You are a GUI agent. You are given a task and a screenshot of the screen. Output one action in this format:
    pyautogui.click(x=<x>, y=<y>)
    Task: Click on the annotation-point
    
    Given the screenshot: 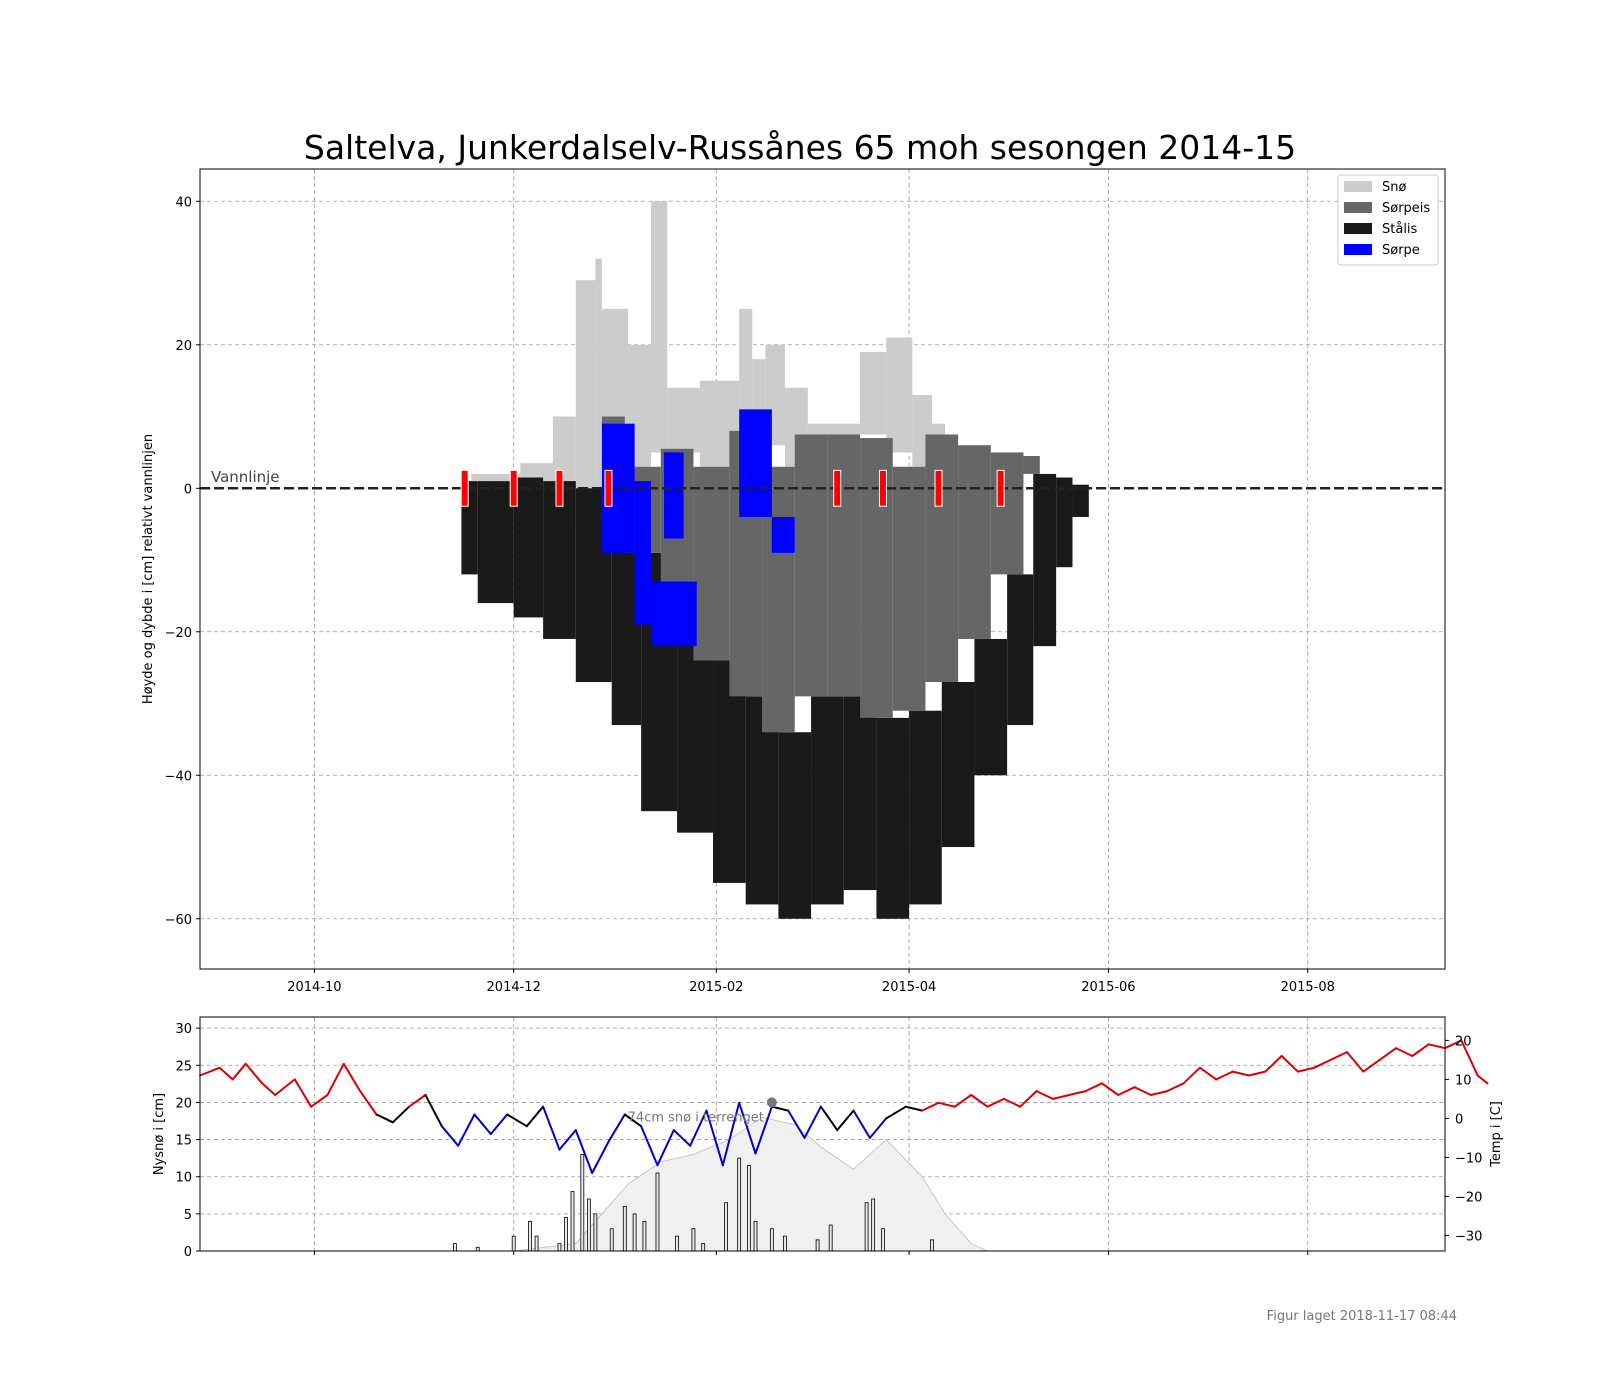 What is the action you would take?
    pyautogui.click(x=771, y=1102)
    